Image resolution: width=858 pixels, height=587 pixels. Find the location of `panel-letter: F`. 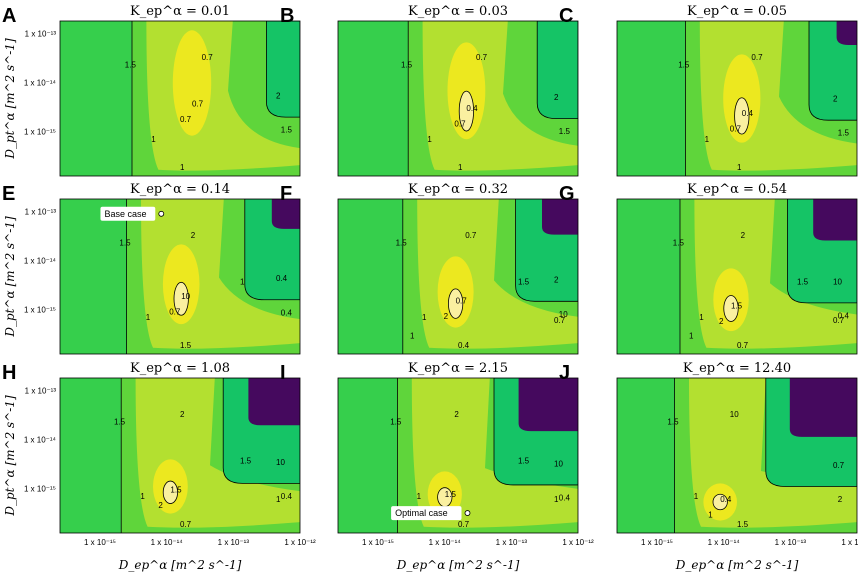

panel-letter: F is located at coordinates (286, 194).